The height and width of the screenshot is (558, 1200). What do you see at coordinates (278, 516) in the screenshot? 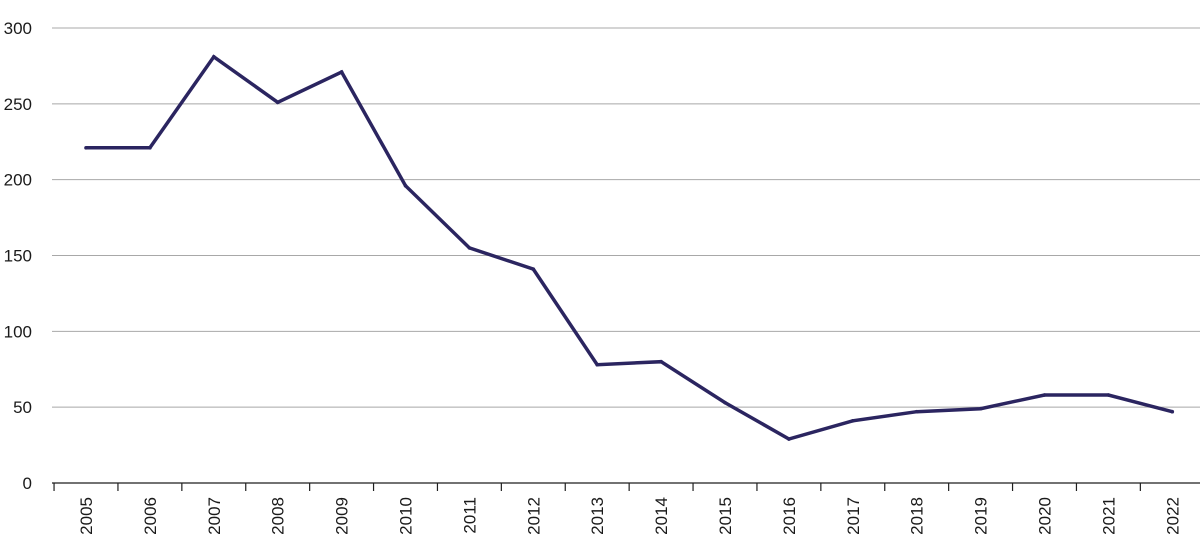
I see `x-tick-label: 2008` at bounding box center [278, 516].